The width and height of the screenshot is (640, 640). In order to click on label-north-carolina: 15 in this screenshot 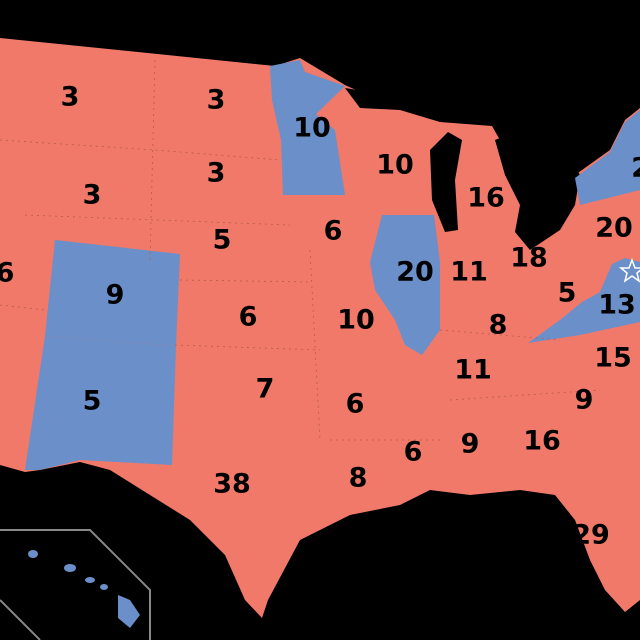, I will do `click(613, 358)`.